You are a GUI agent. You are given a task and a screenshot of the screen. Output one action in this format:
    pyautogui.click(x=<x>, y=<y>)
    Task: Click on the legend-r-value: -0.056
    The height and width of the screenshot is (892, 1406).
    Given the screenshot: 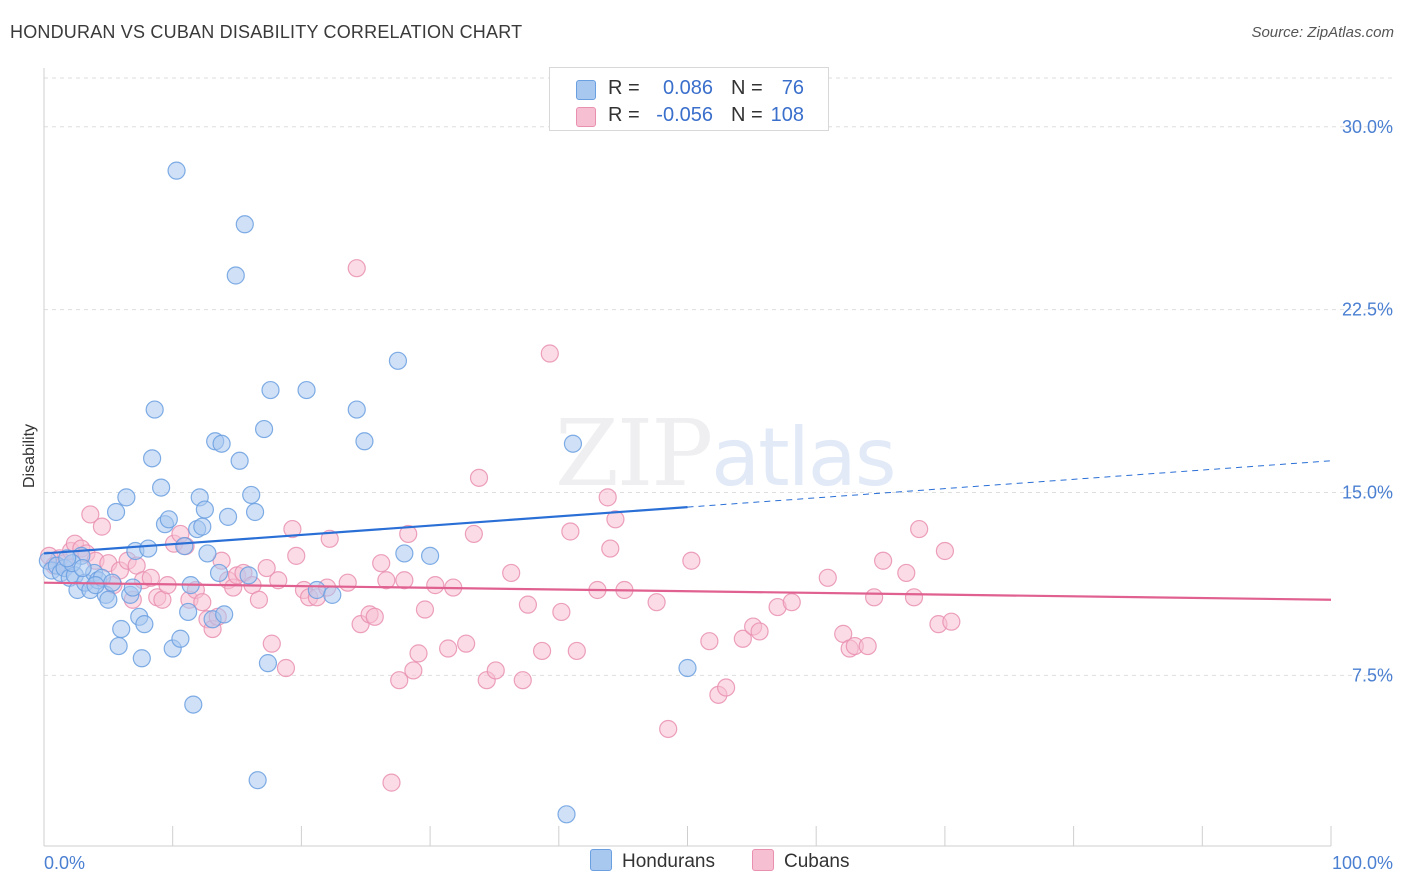 What is the action you would take?
    pyautogui.click(x=684, y=115)
    